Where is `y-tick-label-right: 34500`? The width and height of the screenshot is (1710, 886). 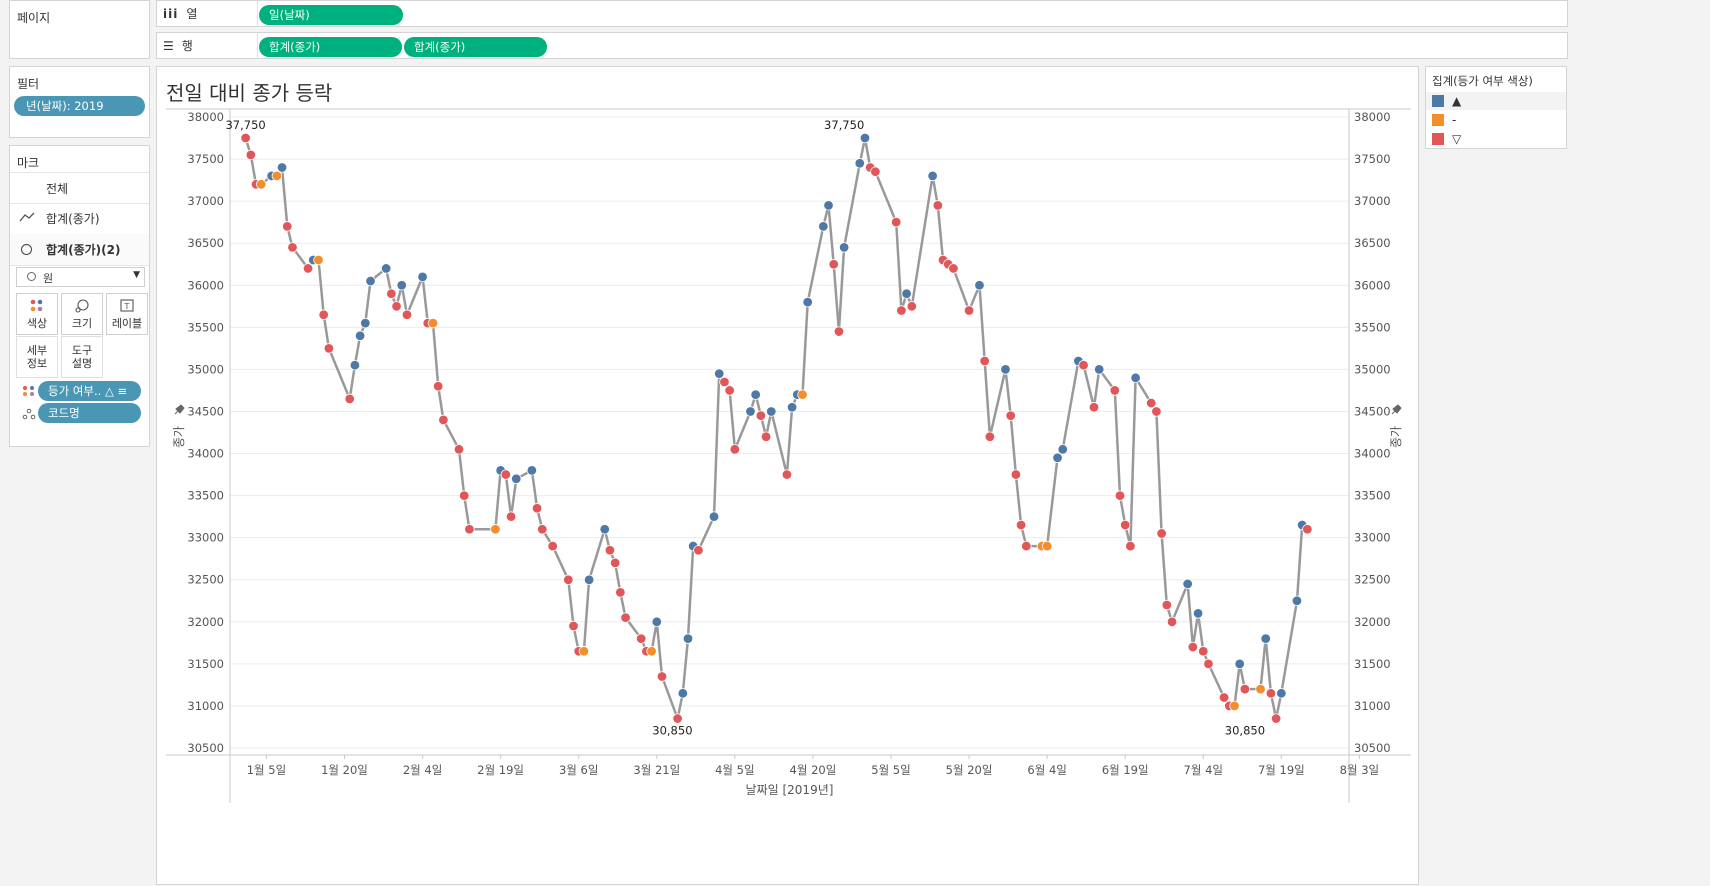 y-tick-label-right: 34500 is located at coordinates (1372, 411).